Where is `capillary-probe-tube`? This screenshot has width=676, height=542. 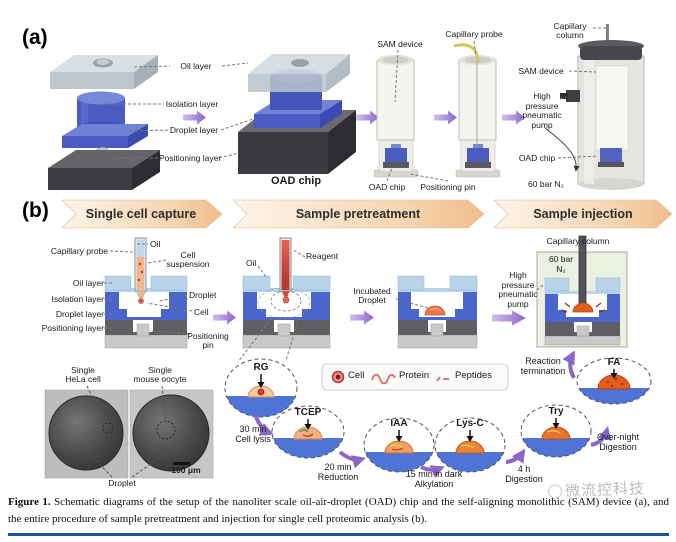
capillary-probe-tube is located at coordinates (466, 53).